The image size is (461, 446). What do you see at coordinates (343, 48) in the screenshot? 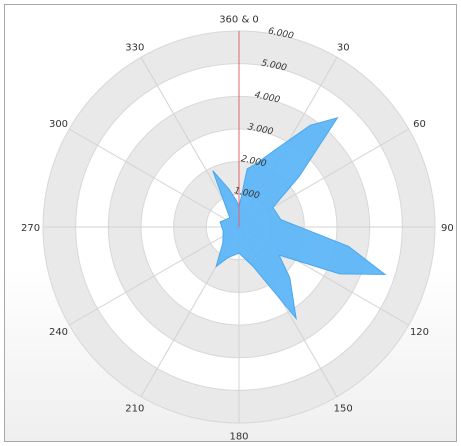
I see `angle-tick-label: 30` at bounding box center [343, 48].